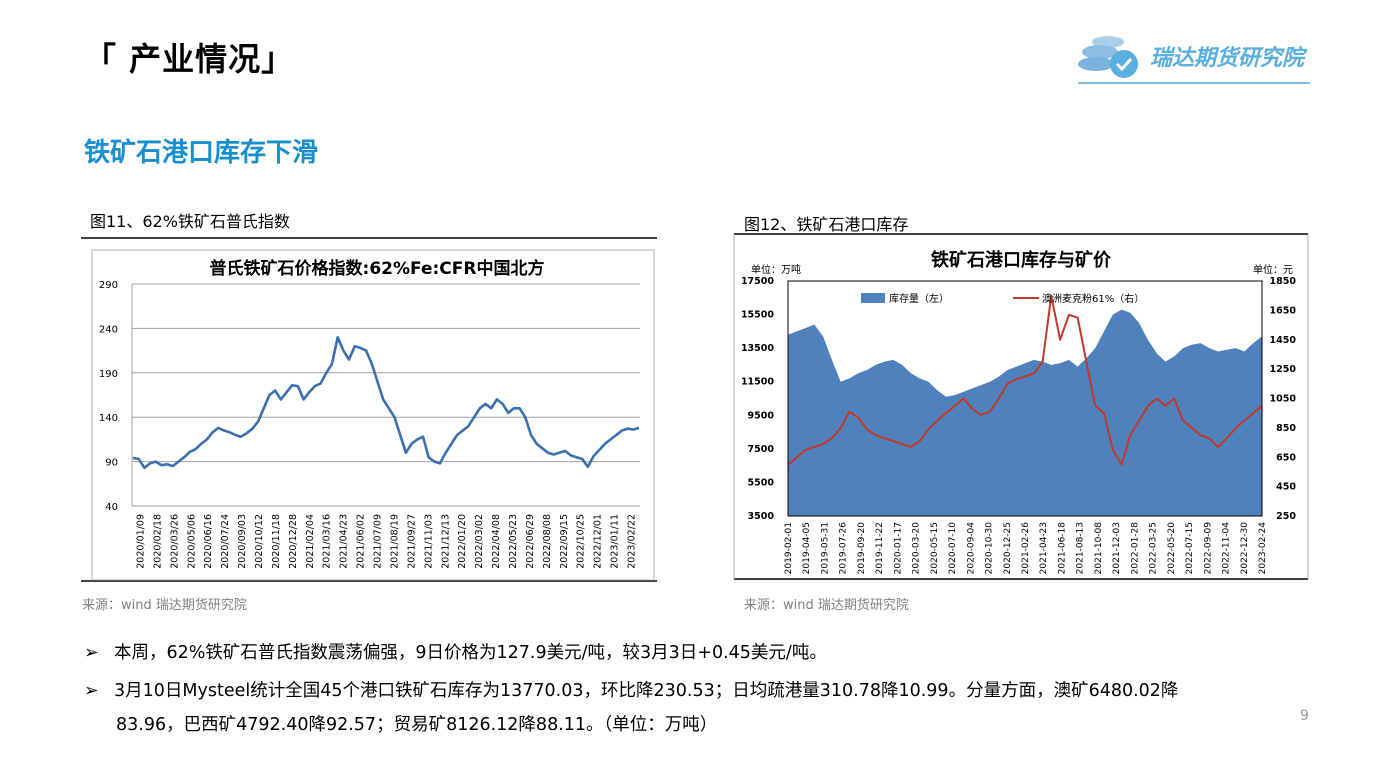 The height and width of the screenshot is (780, 1387). Describe the element at coordinates (789, 548) in the screenshot. I see `x-tick-label: 2019-02-01` at that location.